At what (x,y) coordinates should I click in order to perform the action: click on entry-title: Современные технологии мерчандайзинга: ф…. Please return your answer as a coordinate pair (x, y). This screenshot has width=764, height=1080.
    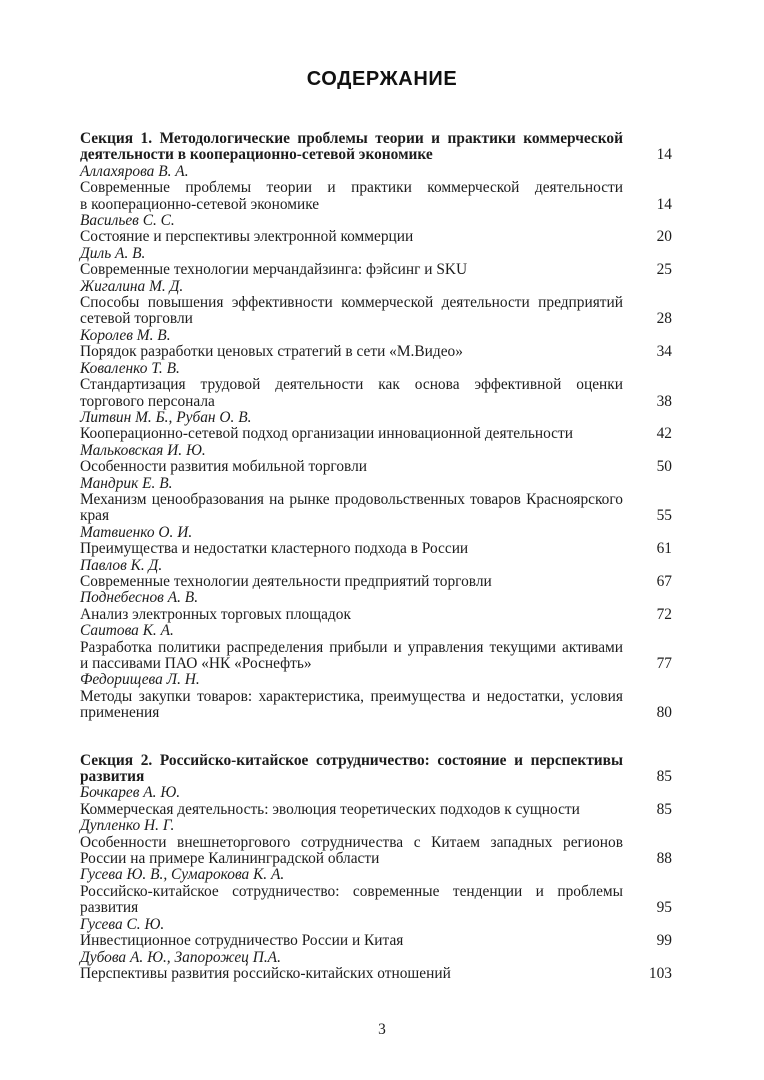
    Looking at the image, I should click on (274, 270).